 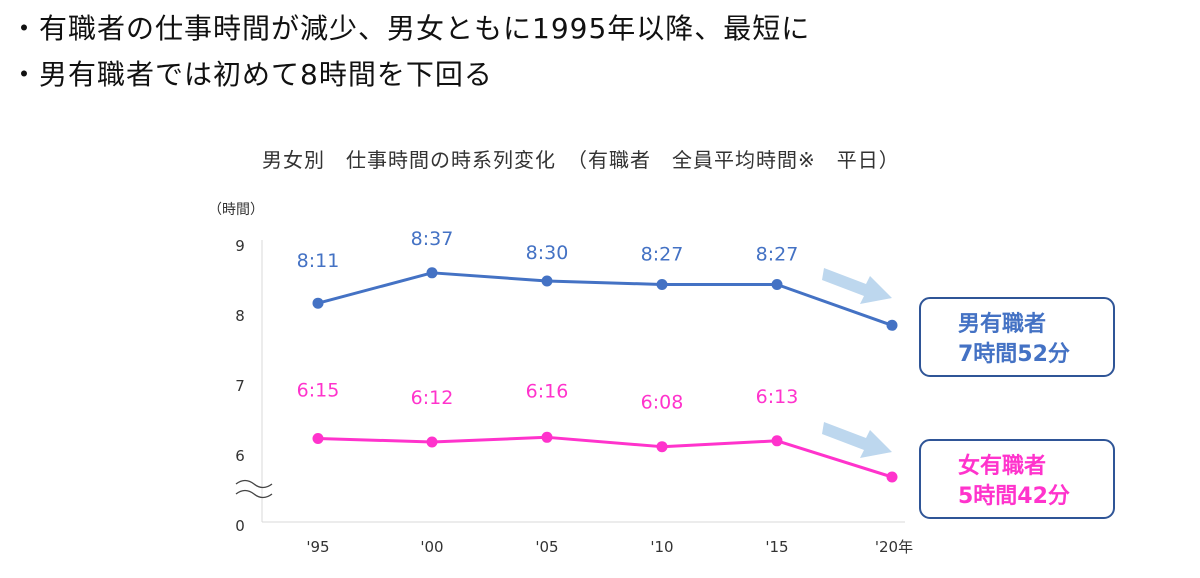 I want to click on y-tick-label: 9, so click(x=240, y=246).